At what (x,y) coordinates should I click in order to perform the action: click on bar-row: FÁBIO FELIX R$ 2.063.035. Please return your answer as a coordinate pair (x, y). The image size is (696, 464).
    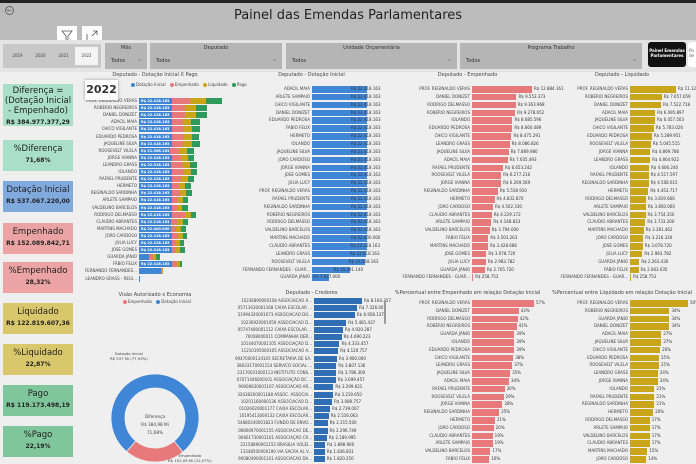
    Looking at the image, I should click on (622, 270).